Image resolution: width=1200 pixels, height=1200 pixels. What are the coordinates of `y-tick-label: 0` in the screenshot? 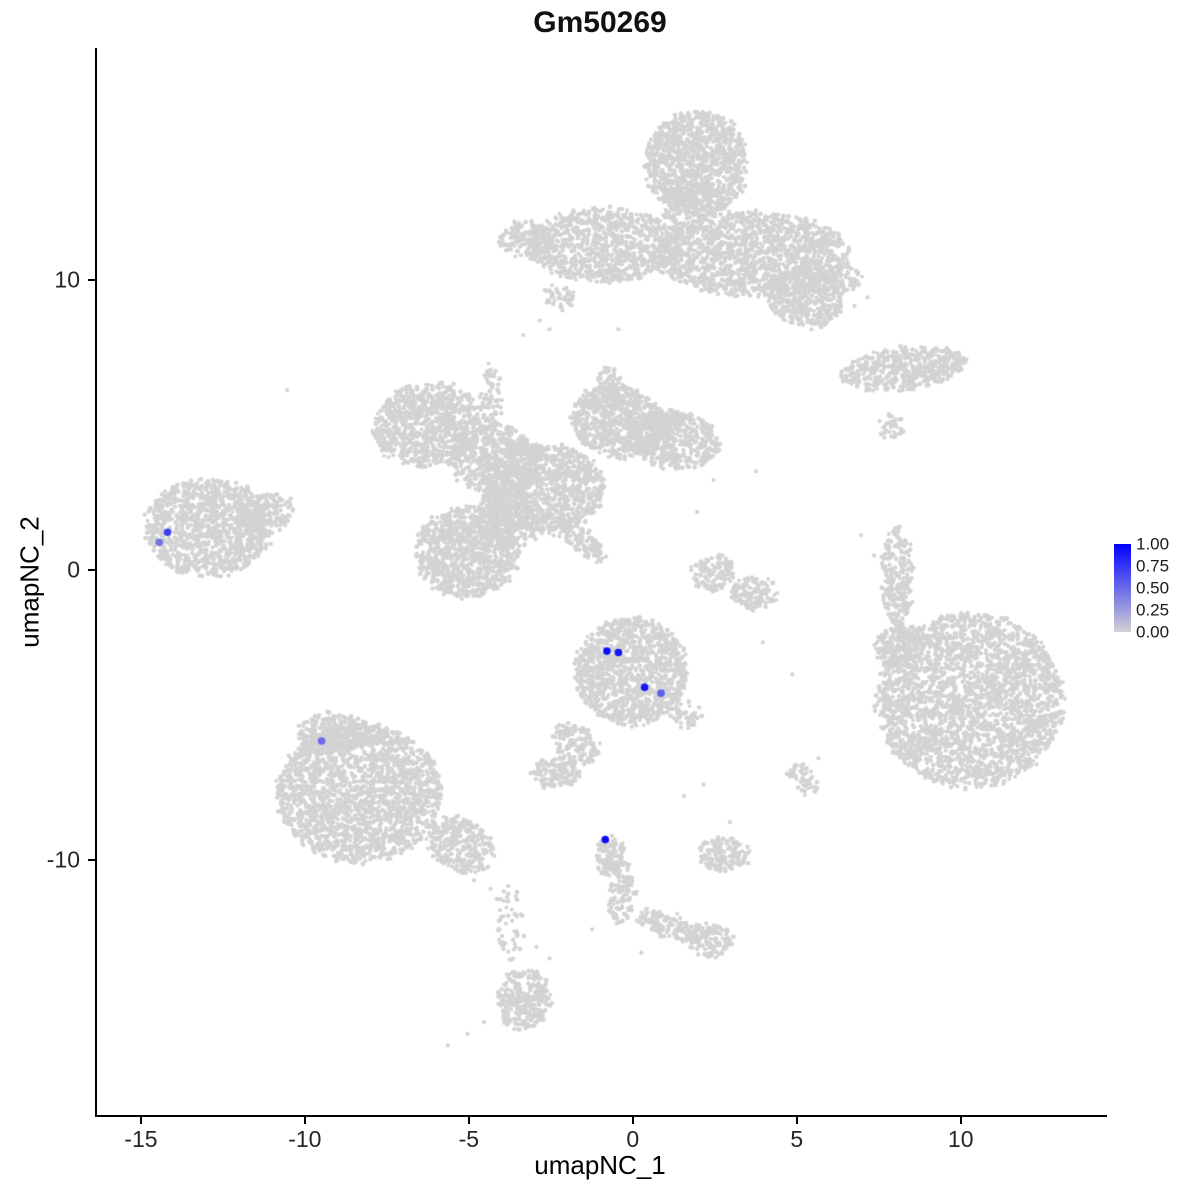 It's located at (73, 569).